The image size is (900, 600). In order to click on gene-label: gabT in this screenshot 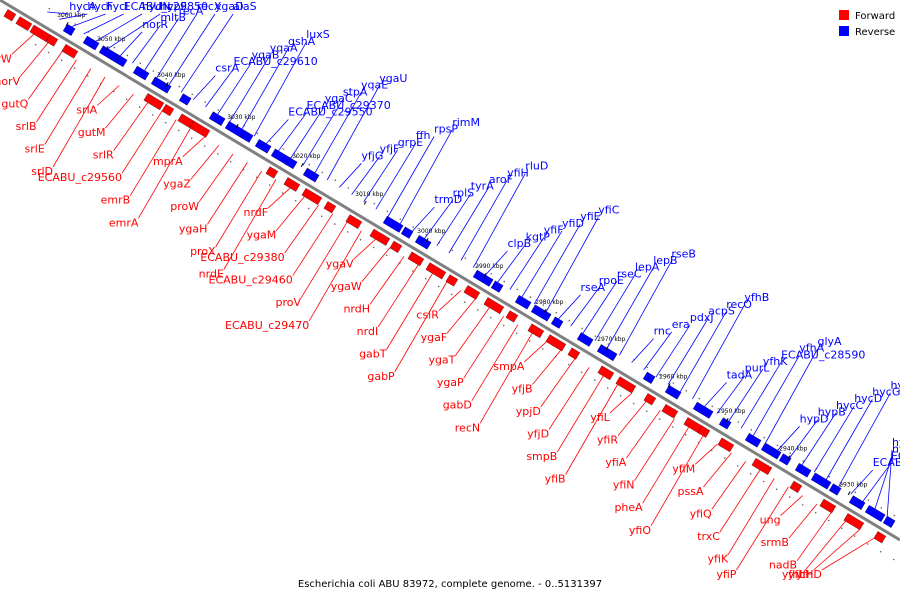, I will do `click(373, 354)`.